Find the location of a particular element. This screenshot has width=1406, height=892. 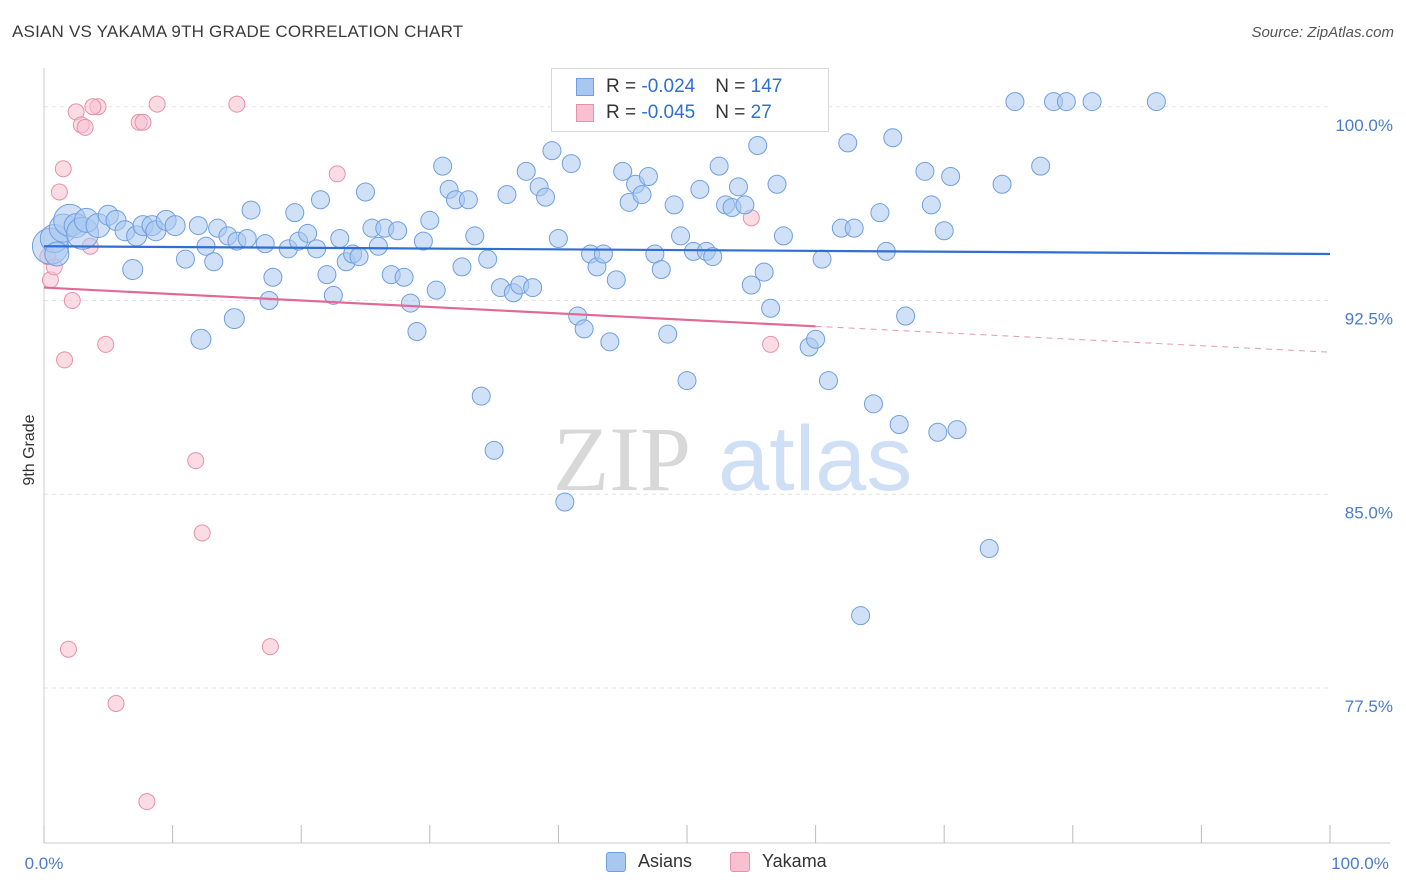

correlation-legend: R = -0.024 N = 147 R = -0.045 N = 27 is located at coordinates (690, 100).